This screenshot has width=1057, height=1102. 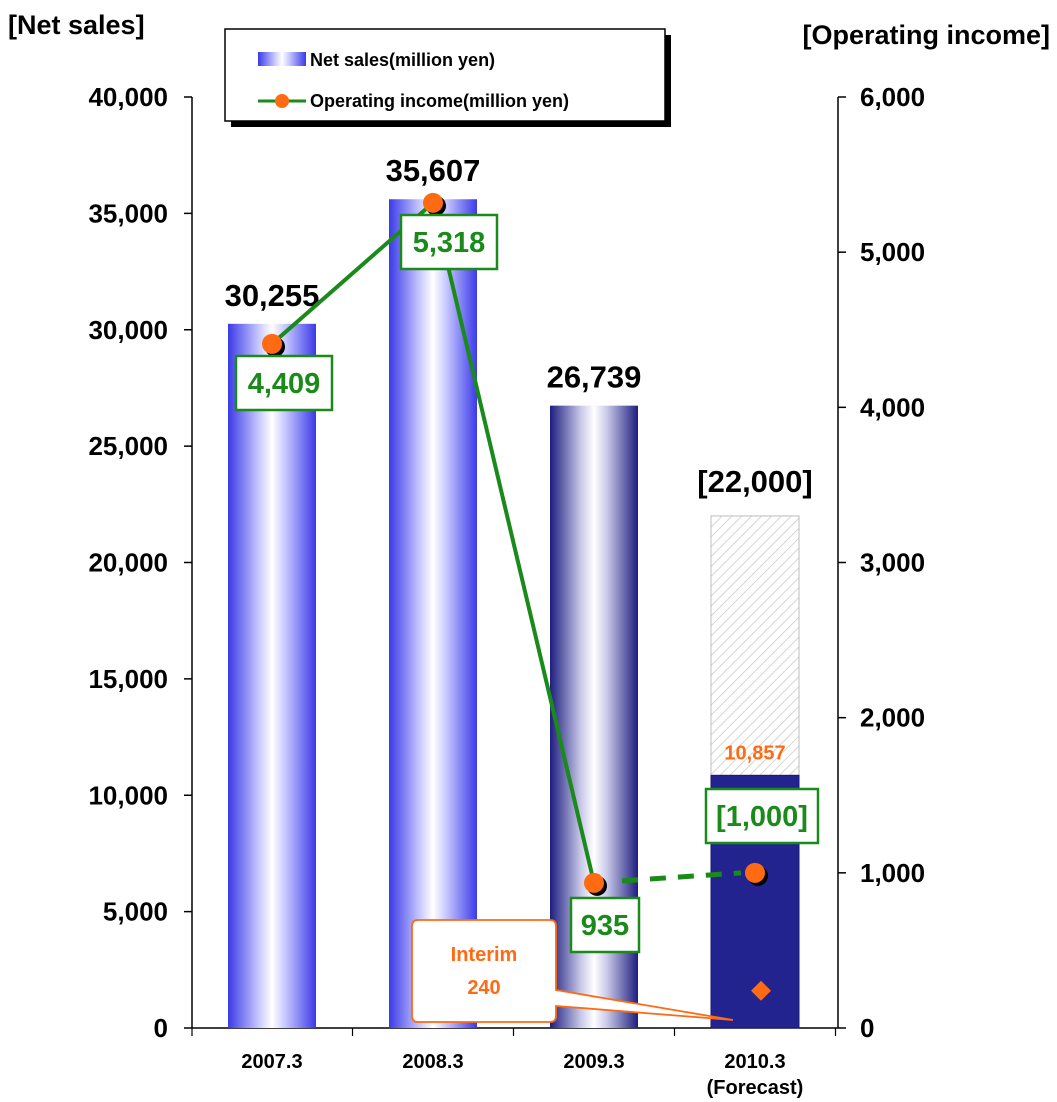 I want to click on category-label: 2010.3, so click(x=754, y=1062).